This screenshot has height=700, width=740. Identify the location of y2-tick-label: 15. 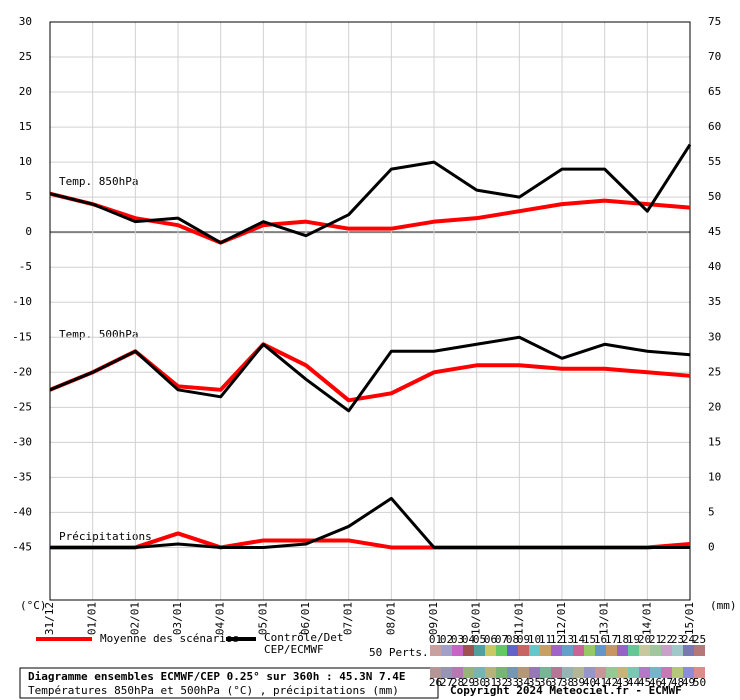
(714, 441).